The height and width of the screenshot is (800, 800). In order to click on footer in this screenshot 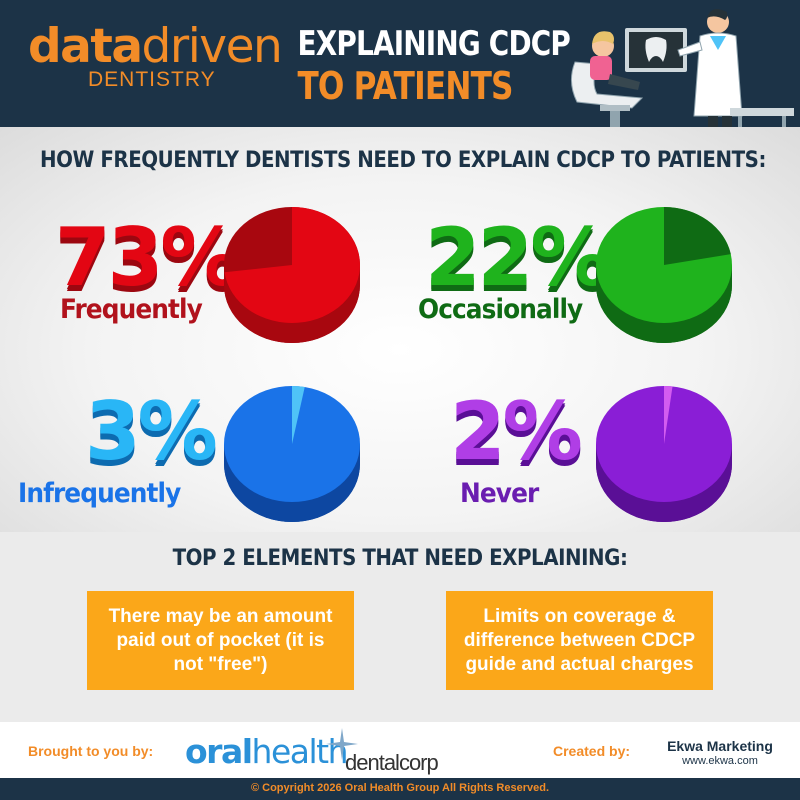, I will do `click(400, 750)`.